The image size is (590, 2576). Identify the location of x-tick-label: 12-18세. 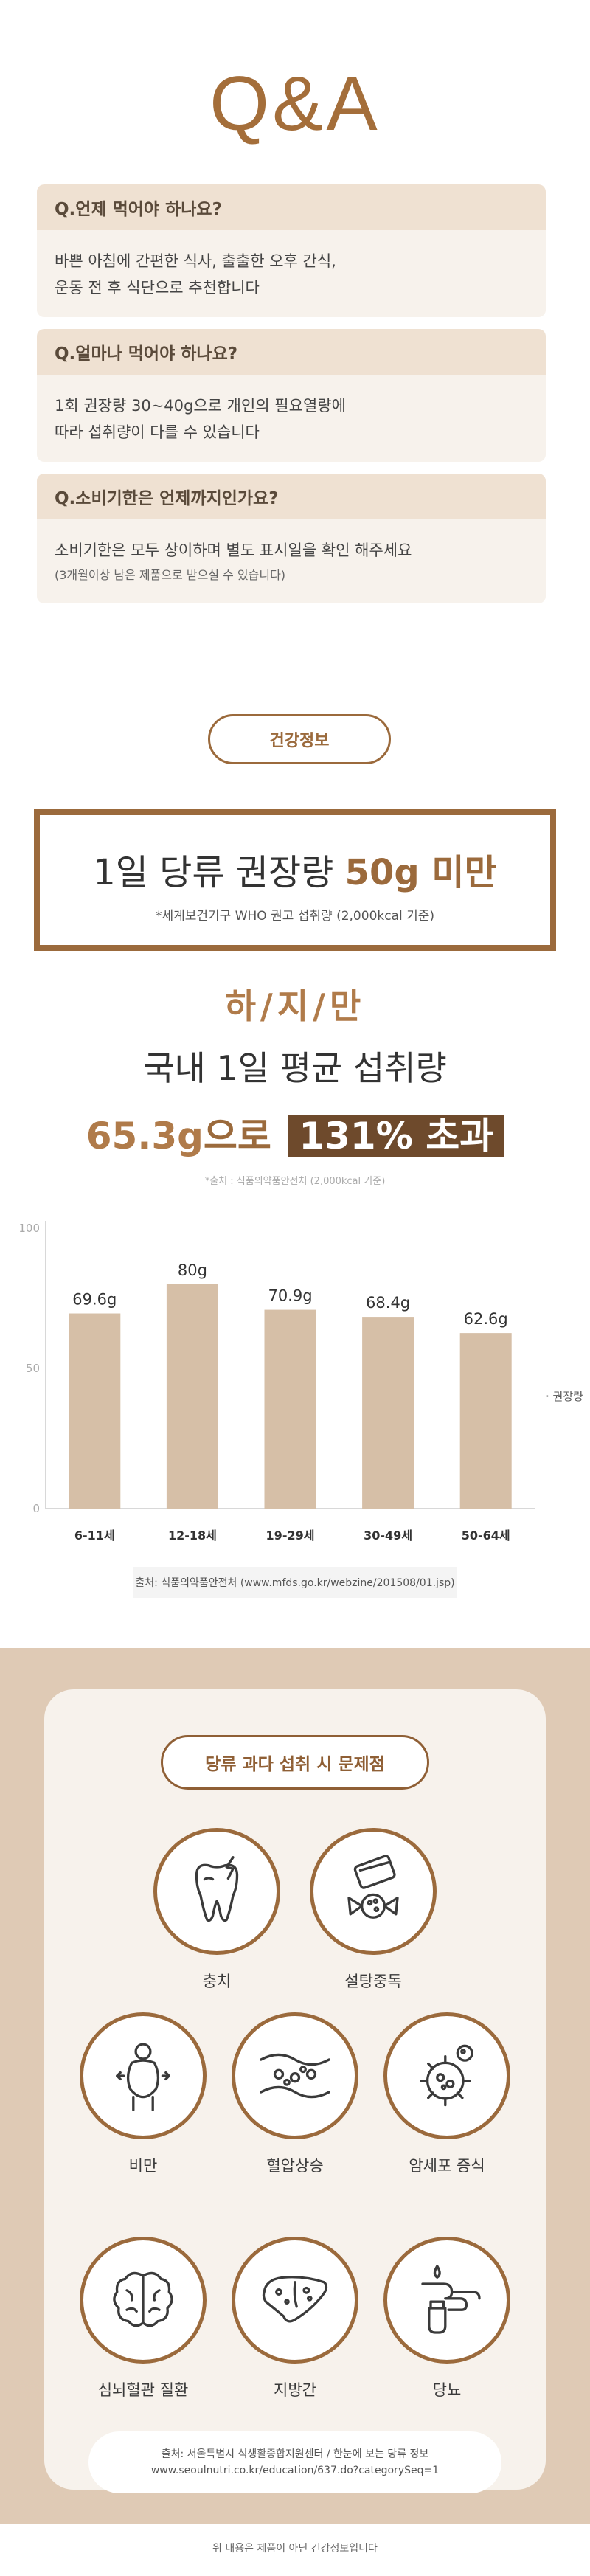
(192, 1535).